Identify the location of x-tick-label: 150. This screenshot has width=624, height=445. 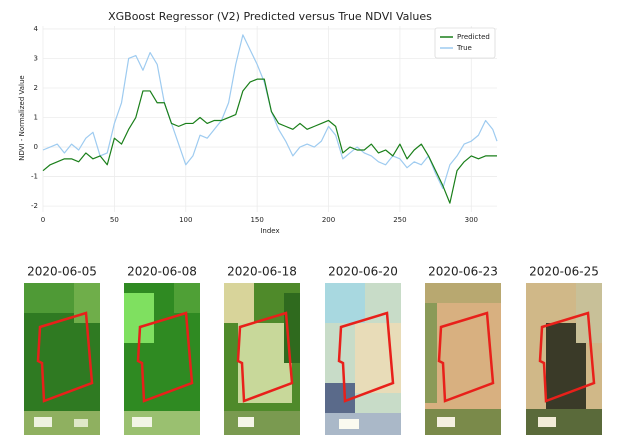
(256, 220).